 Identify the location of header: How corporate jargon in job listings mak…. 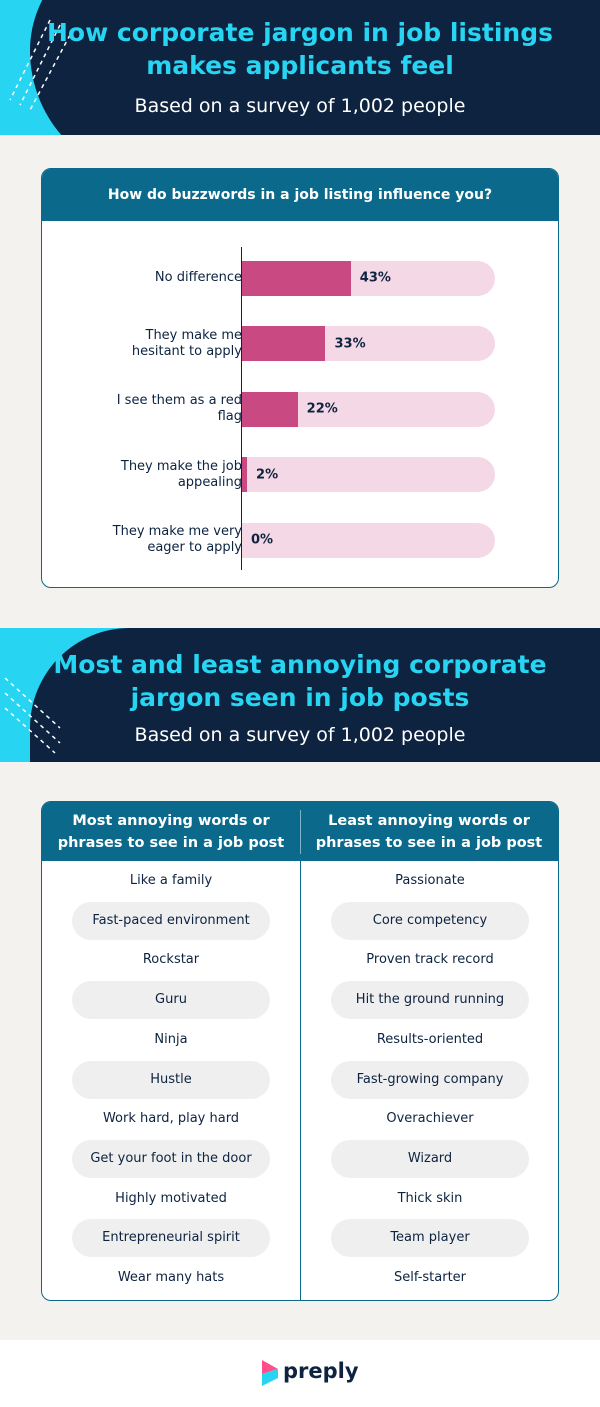
(300, 67).